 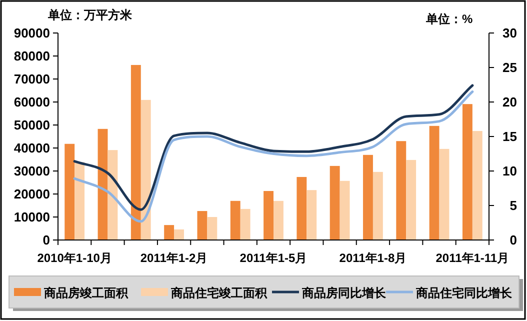 I want to click on y2-axis-title: 单位：%, so click(x=449, y=19).